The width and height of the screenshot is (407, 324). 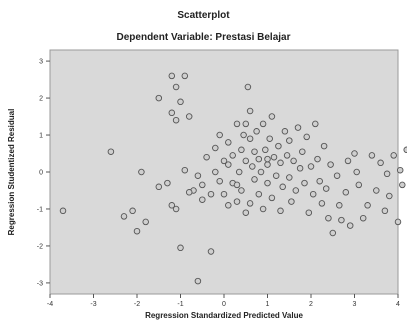 I want to click on x-tick-label: 0, so click(x=224, y=304).